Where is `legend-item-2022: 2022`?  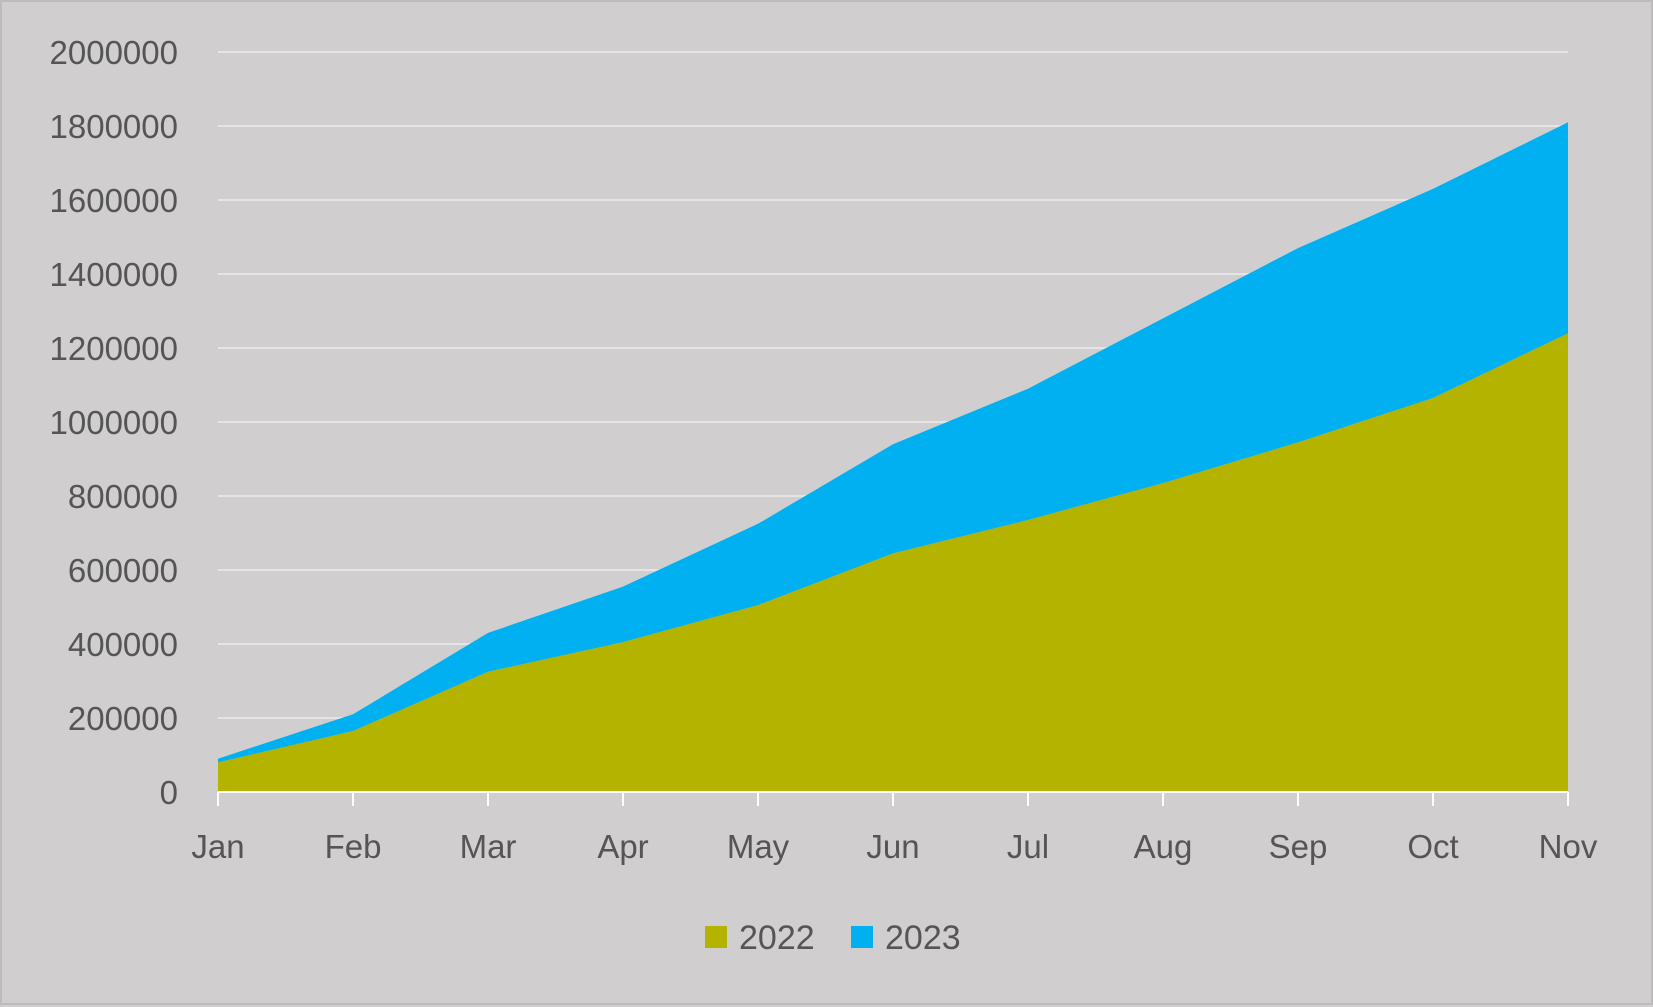 legend-item-2022: 2022 is located at coordinates (760, 938).